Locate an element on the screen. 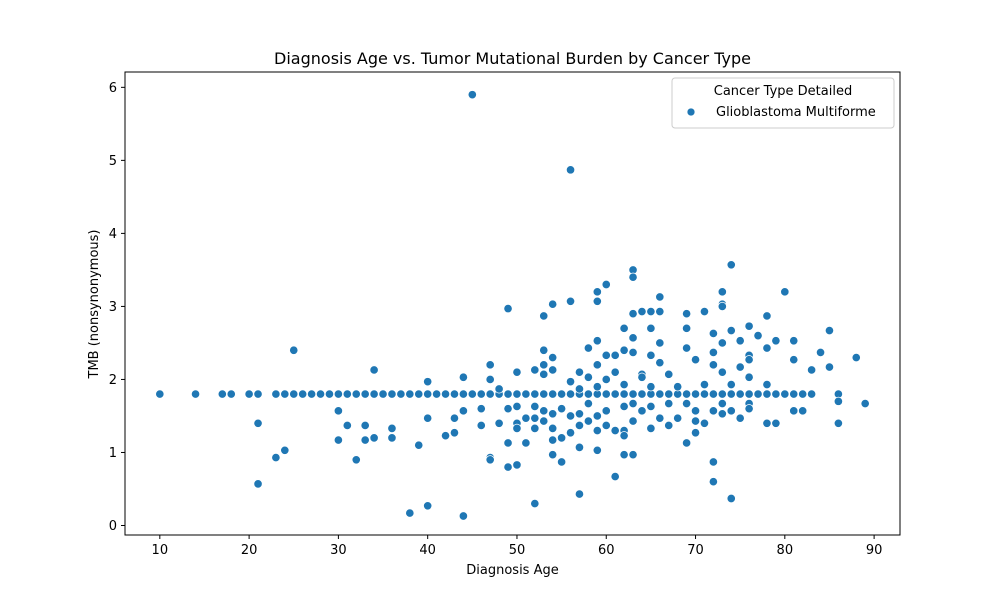 This screenshot has height=600, width=1000. y-tick-label: 6 is located at coordinates (113, 88).